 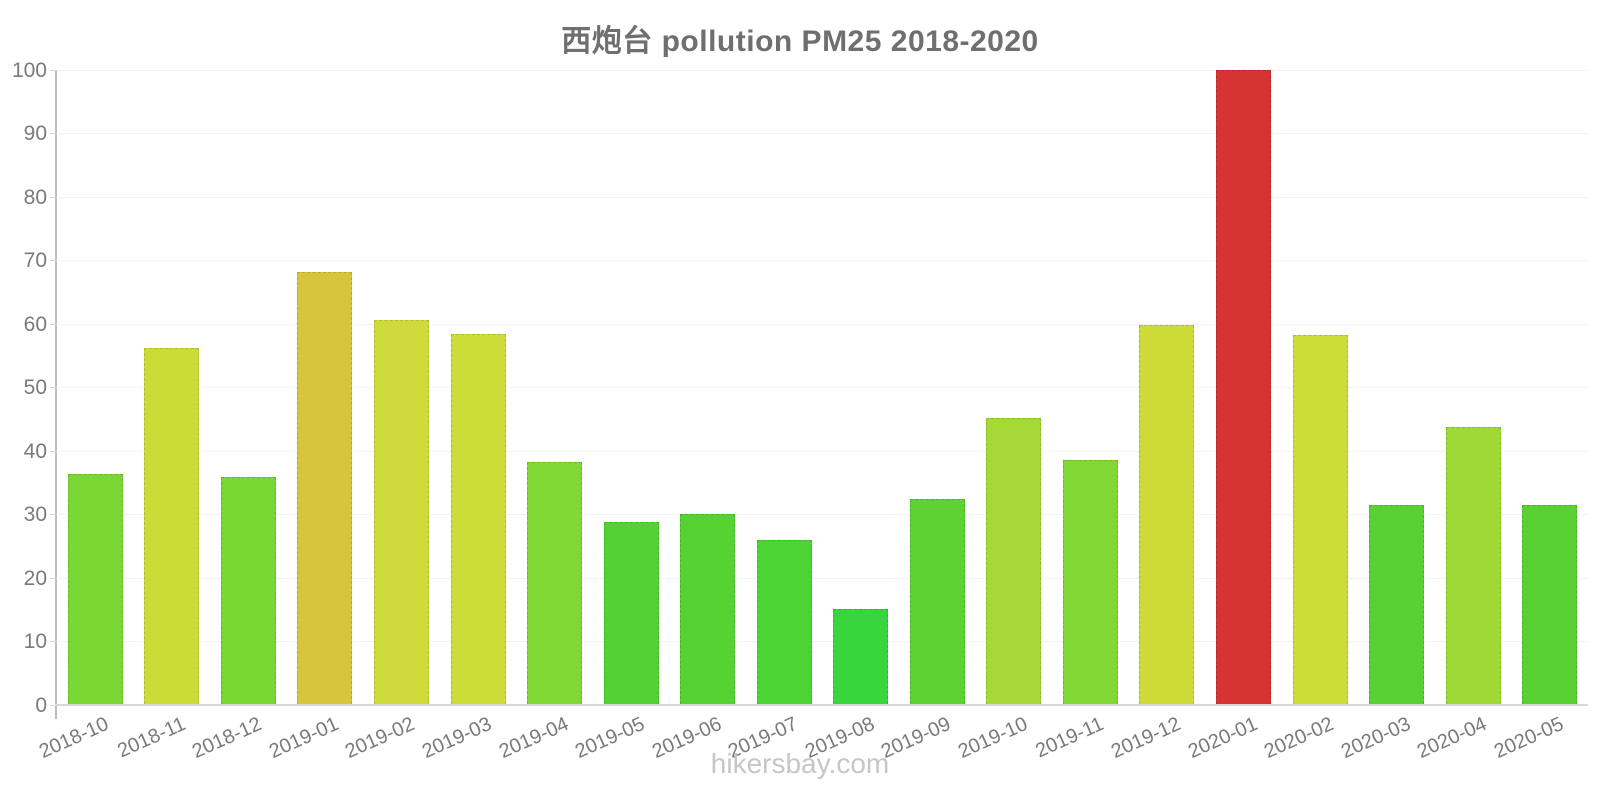 What do you see at coordinates (35, 578) in the screenshot?
I see `y-tick-label: 20` at bounding box center [35, 578].